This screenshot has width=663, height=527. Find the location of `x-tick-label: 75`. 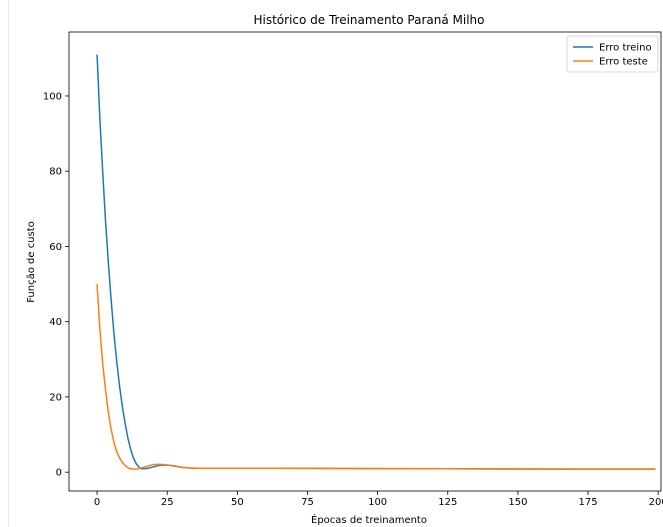

x-tick-label: 75 is located at coordinates (307, 502).